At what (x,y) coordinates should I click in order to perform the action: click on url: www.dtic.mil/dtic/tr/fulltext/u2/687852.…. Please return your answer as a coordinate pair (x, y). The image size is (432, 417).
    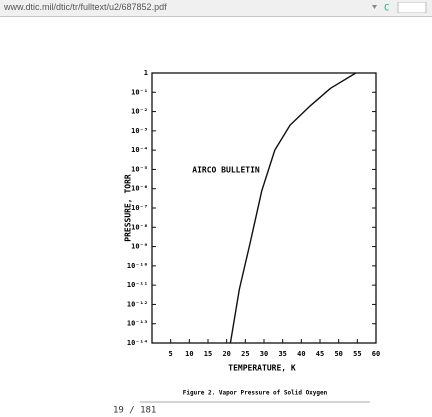
    Looking at the image, I should click on (85, 7).